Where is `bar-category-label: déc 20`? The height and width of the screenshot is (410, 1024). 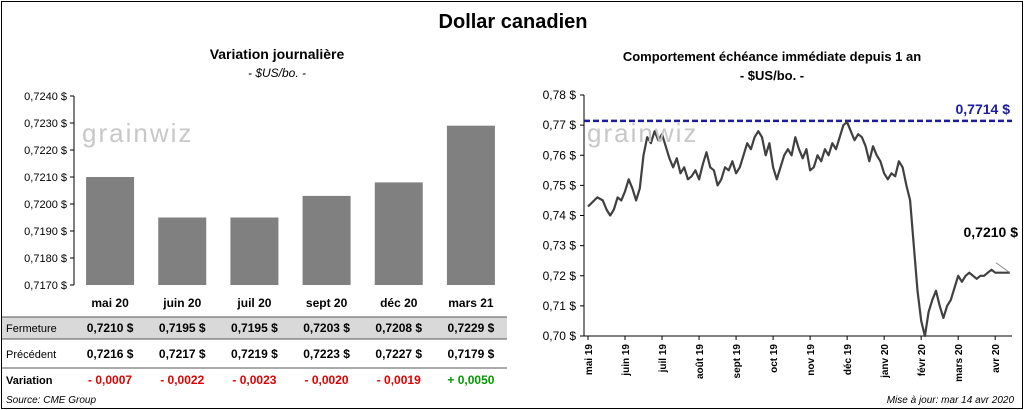 bar-category-label: déc 20 is located at coordinates (399, 303).